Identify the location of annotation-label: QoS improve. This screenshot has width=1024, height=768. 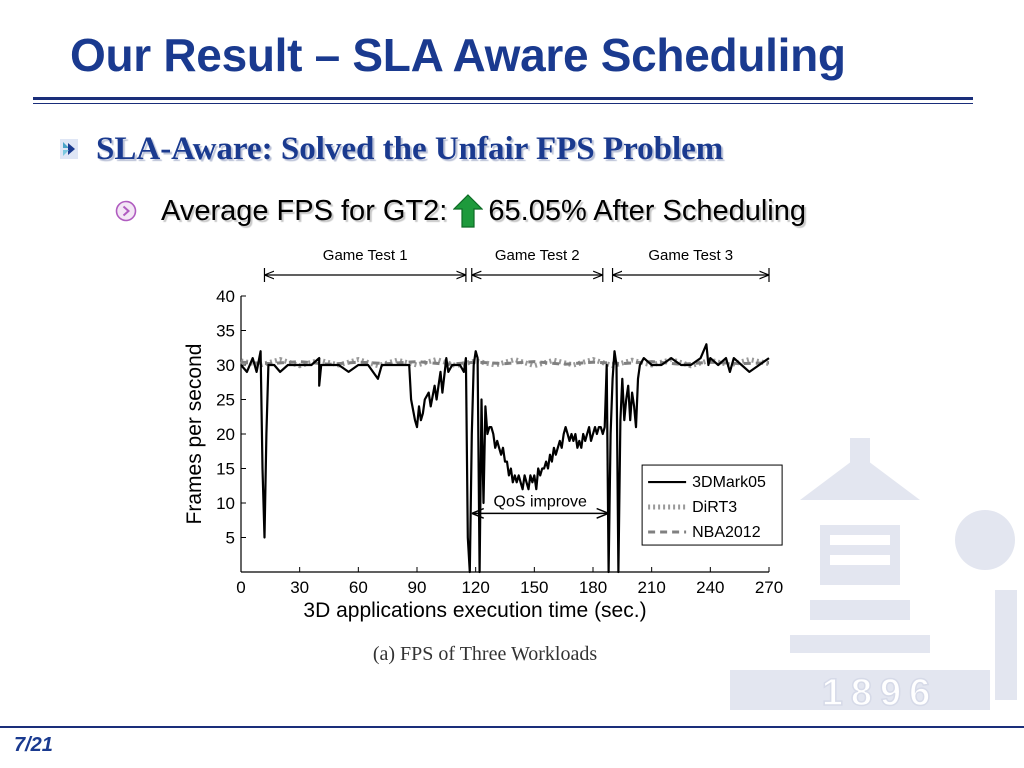
(540, 501).